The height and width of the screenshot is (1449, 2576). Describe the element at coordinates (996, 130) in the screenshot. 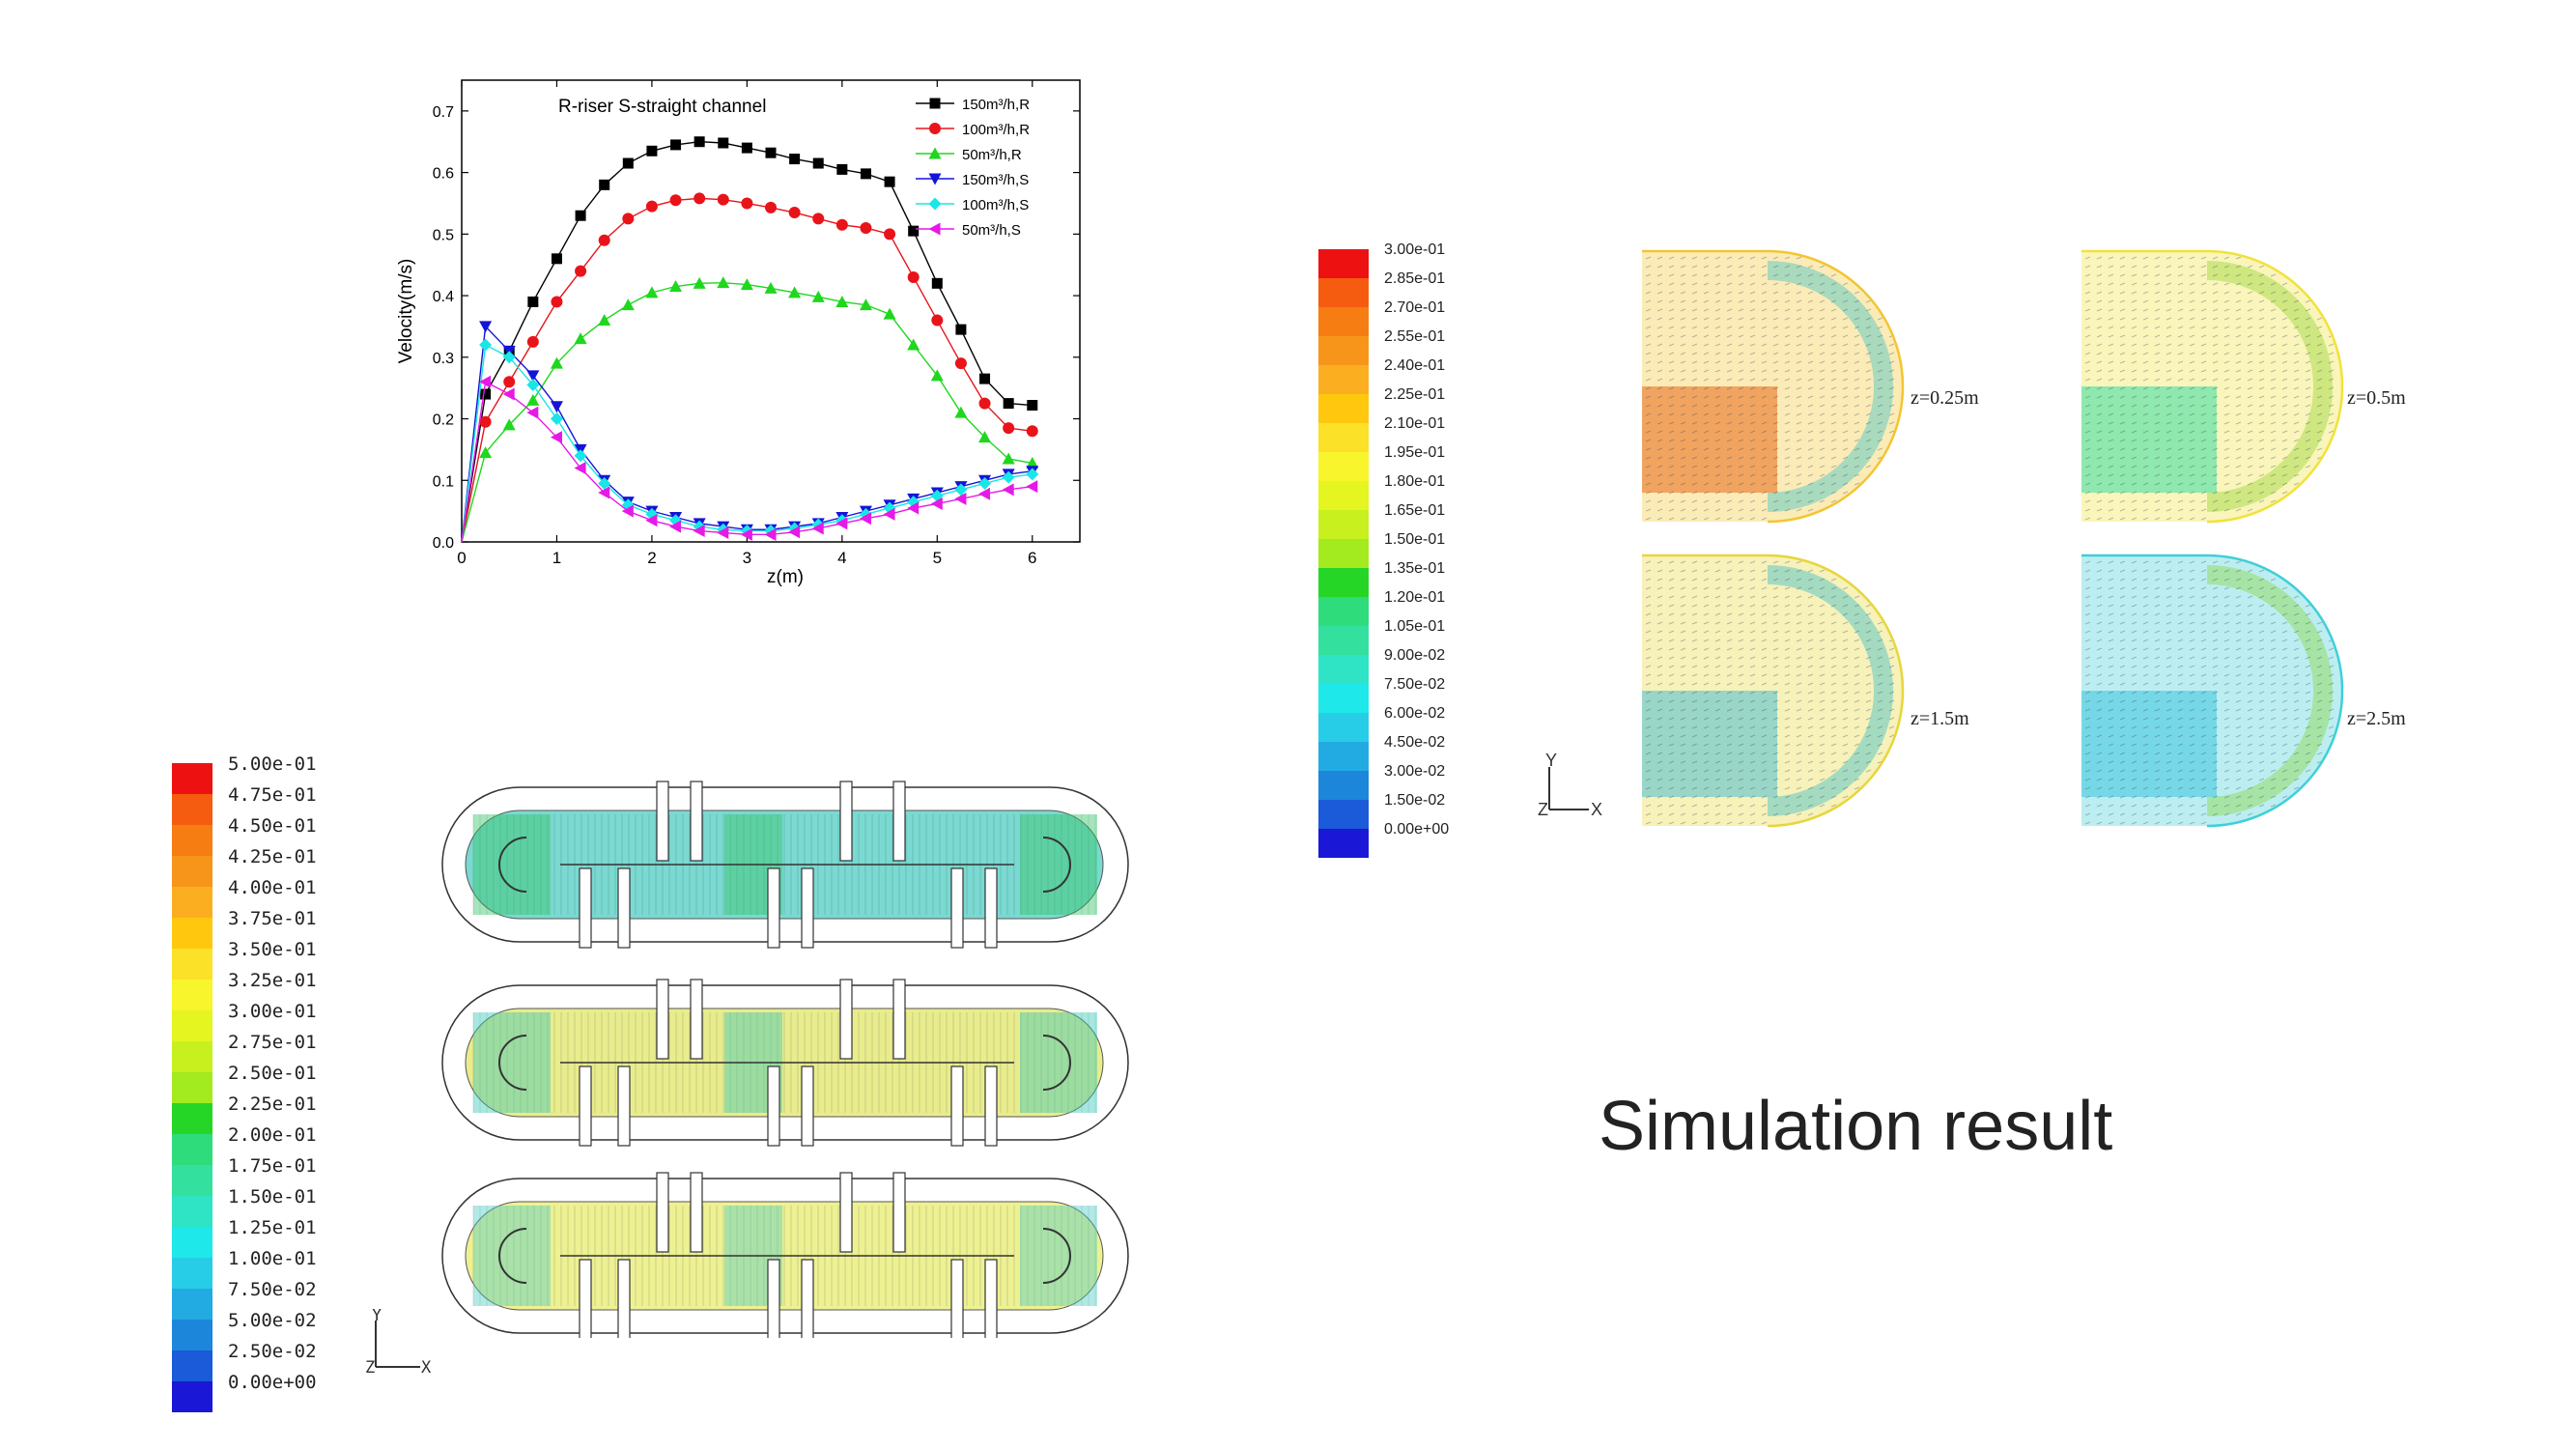

I see `legend-label: 100m³/h,R` at that location.